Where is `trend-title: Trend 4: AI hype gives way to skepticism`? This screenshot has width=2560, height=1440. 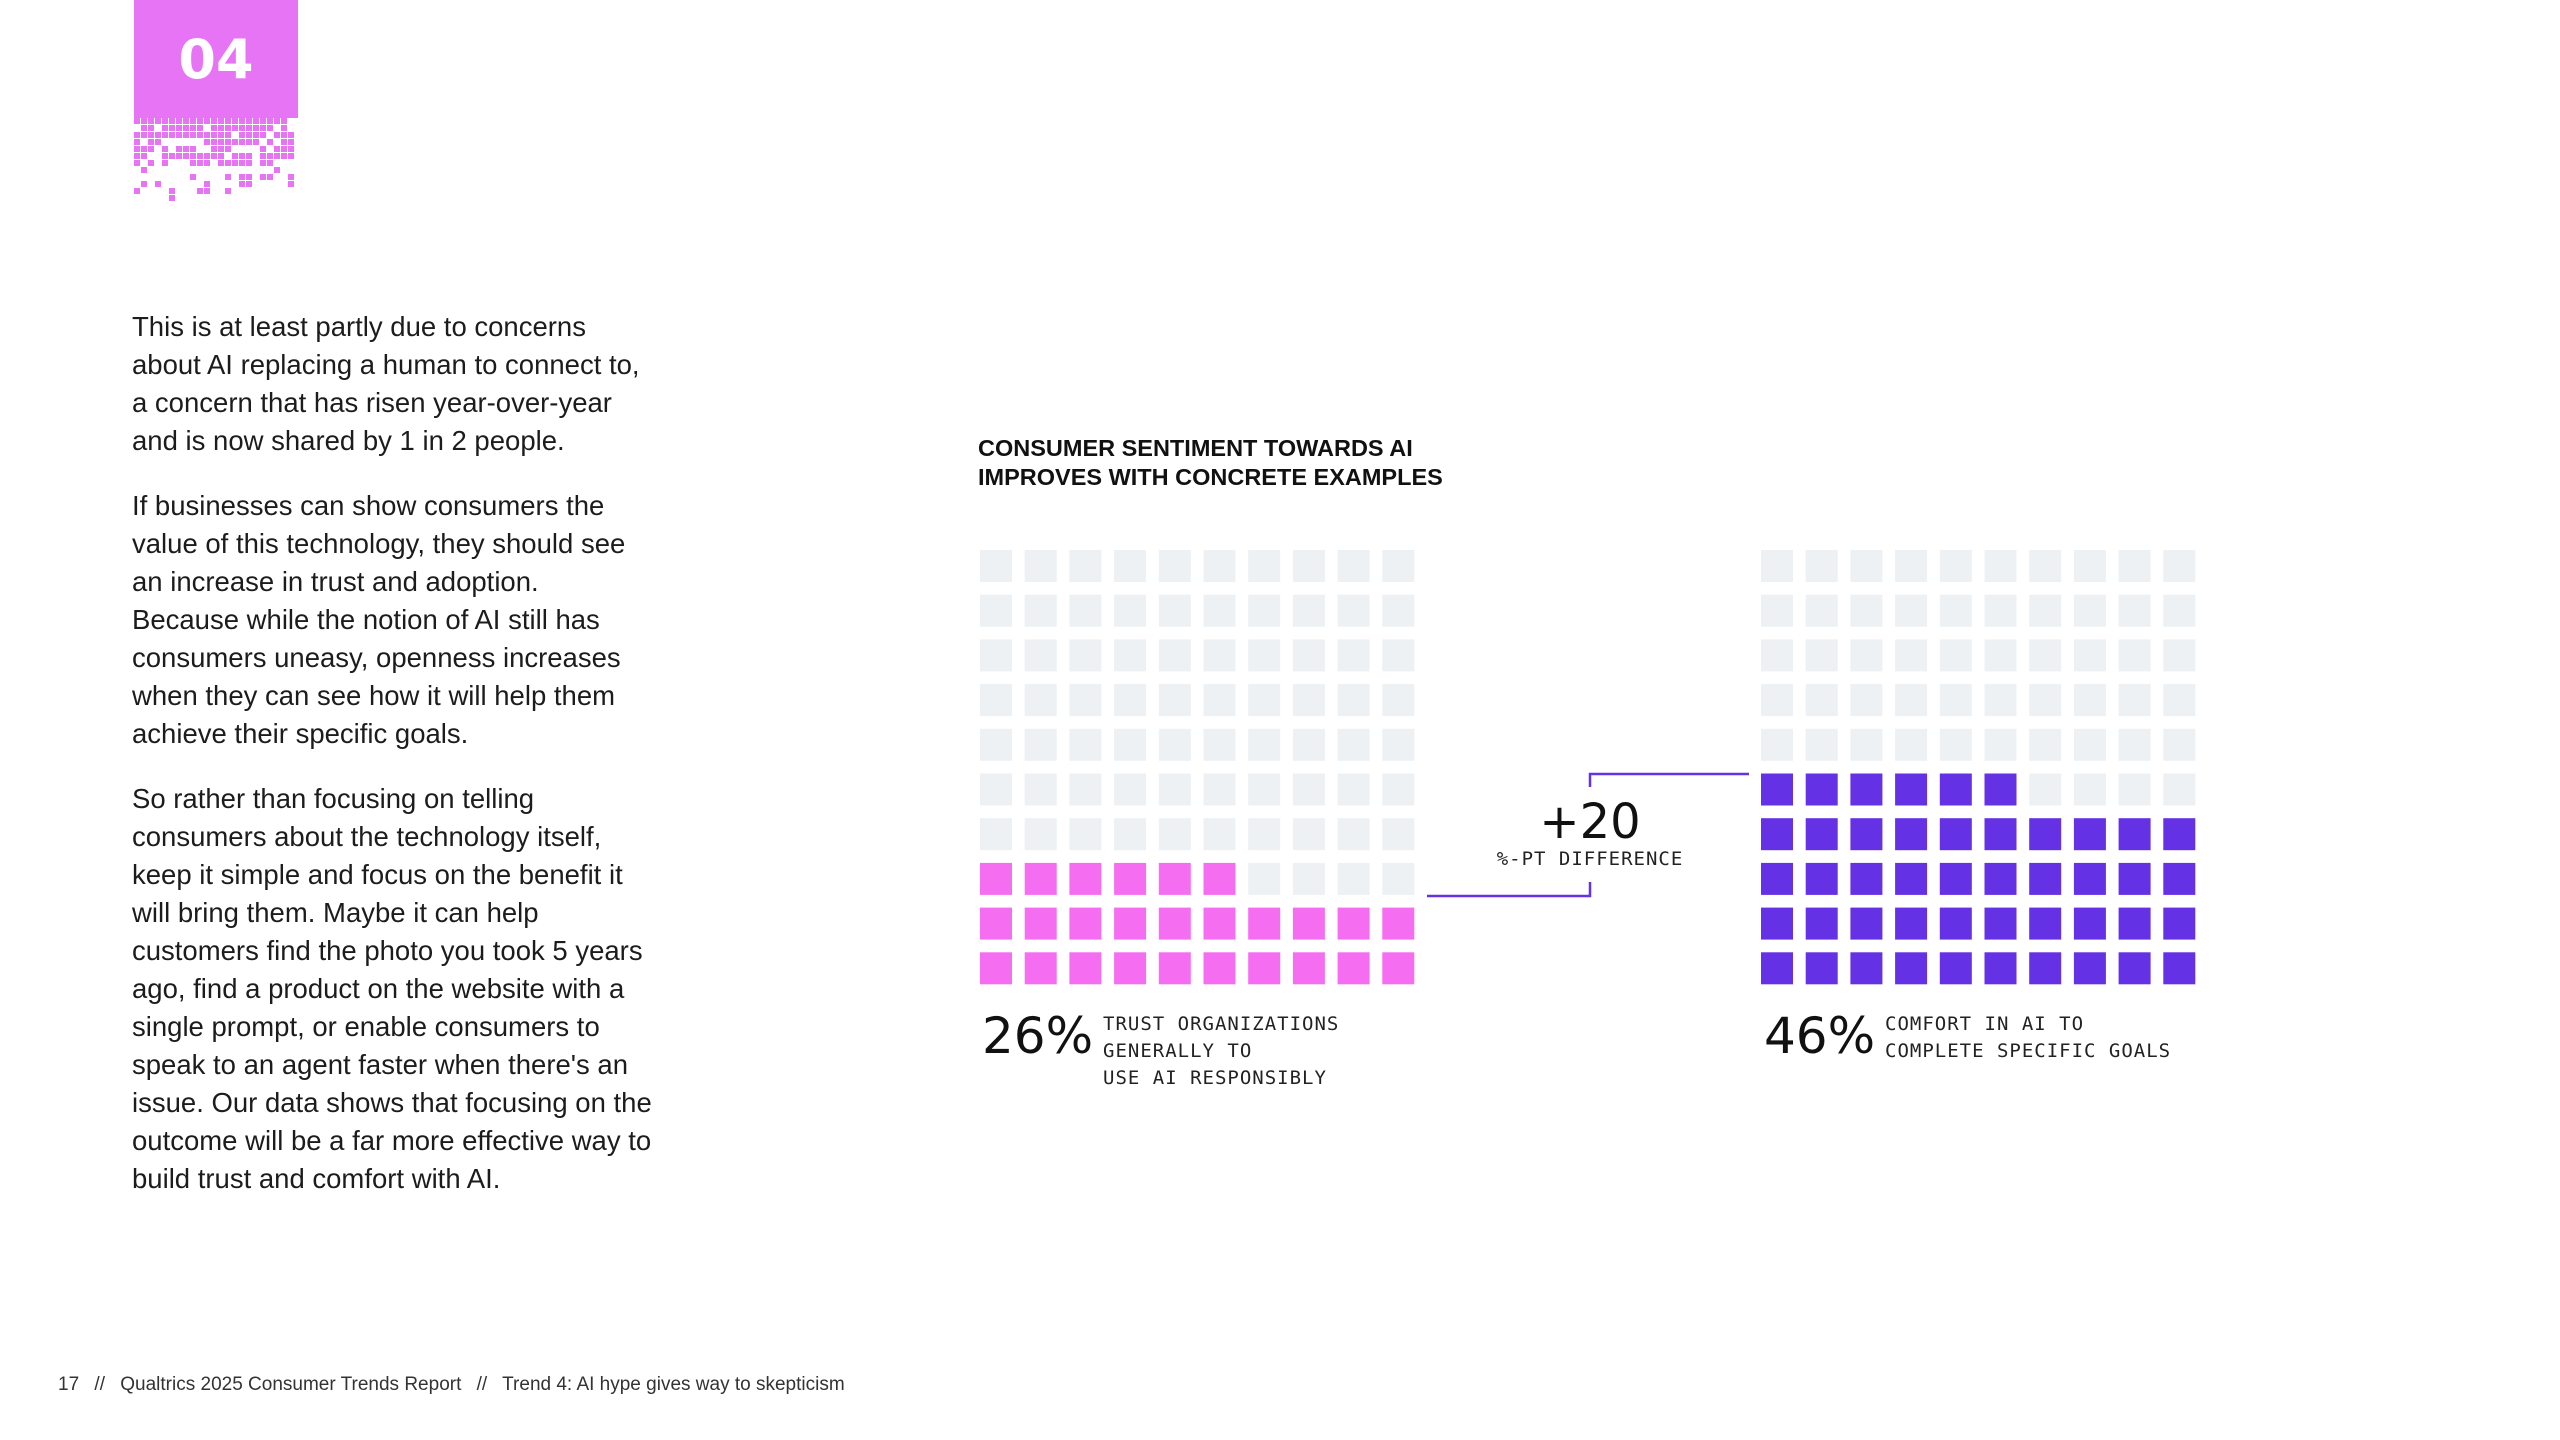
trend-title: Trend 4: AI hype gives way to skepticism is located at coordinates (673, 1384).